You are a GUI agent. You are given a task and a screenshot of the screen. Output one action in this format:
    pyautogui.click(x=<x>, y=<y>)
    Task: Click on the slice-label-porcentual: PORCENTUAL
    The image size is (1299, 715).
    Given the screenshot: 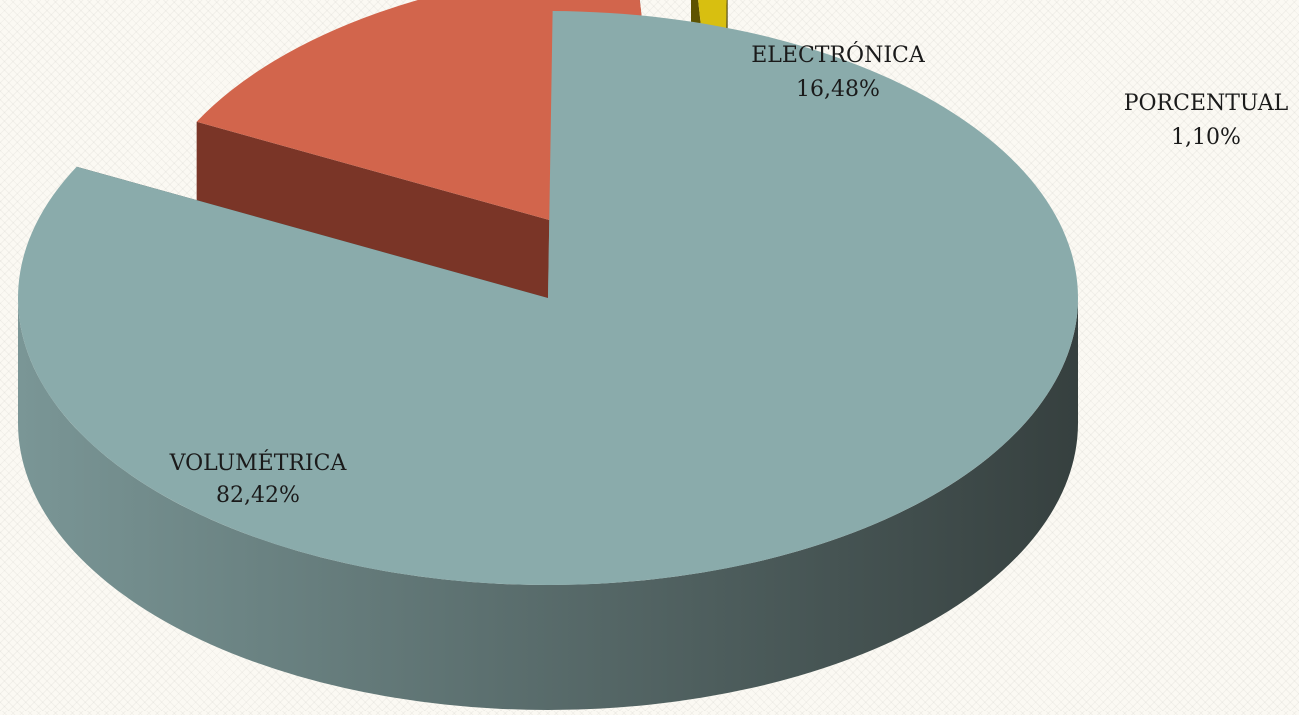 What is the action you would take?
    pyautogui.click(x=1206, y=103)
    